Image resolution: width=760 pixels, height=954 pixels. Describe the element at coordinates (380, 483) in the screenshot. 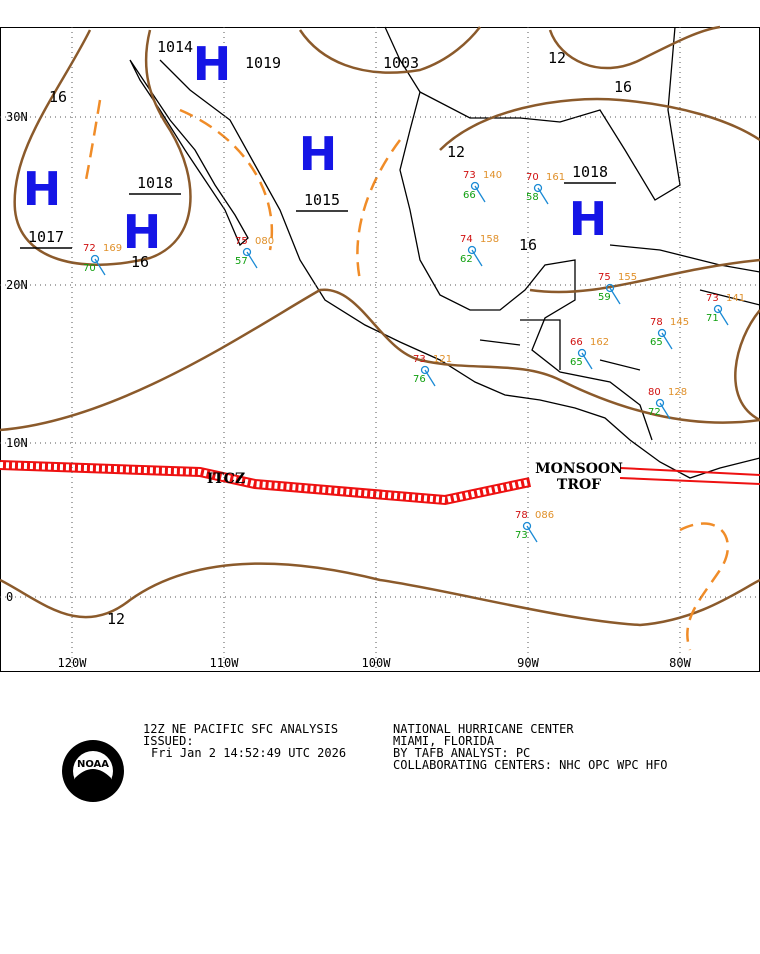

I see `itcz` at that location.